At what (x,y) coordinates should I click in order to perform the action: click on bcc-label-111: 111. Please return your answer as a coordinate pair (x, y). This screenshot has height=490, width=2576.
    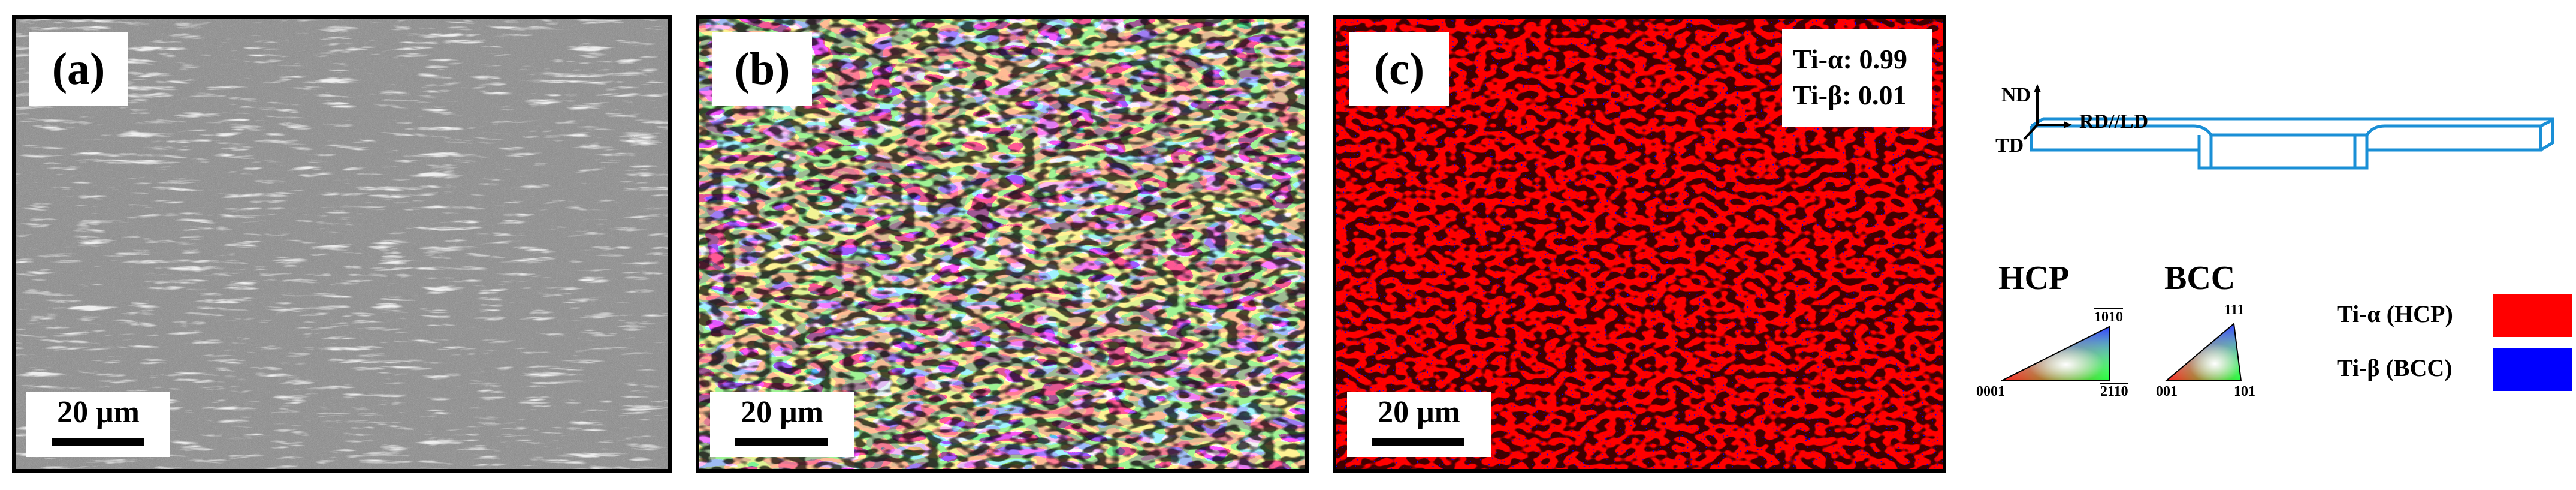
    Looking at the image, I should click on (2234, 310).